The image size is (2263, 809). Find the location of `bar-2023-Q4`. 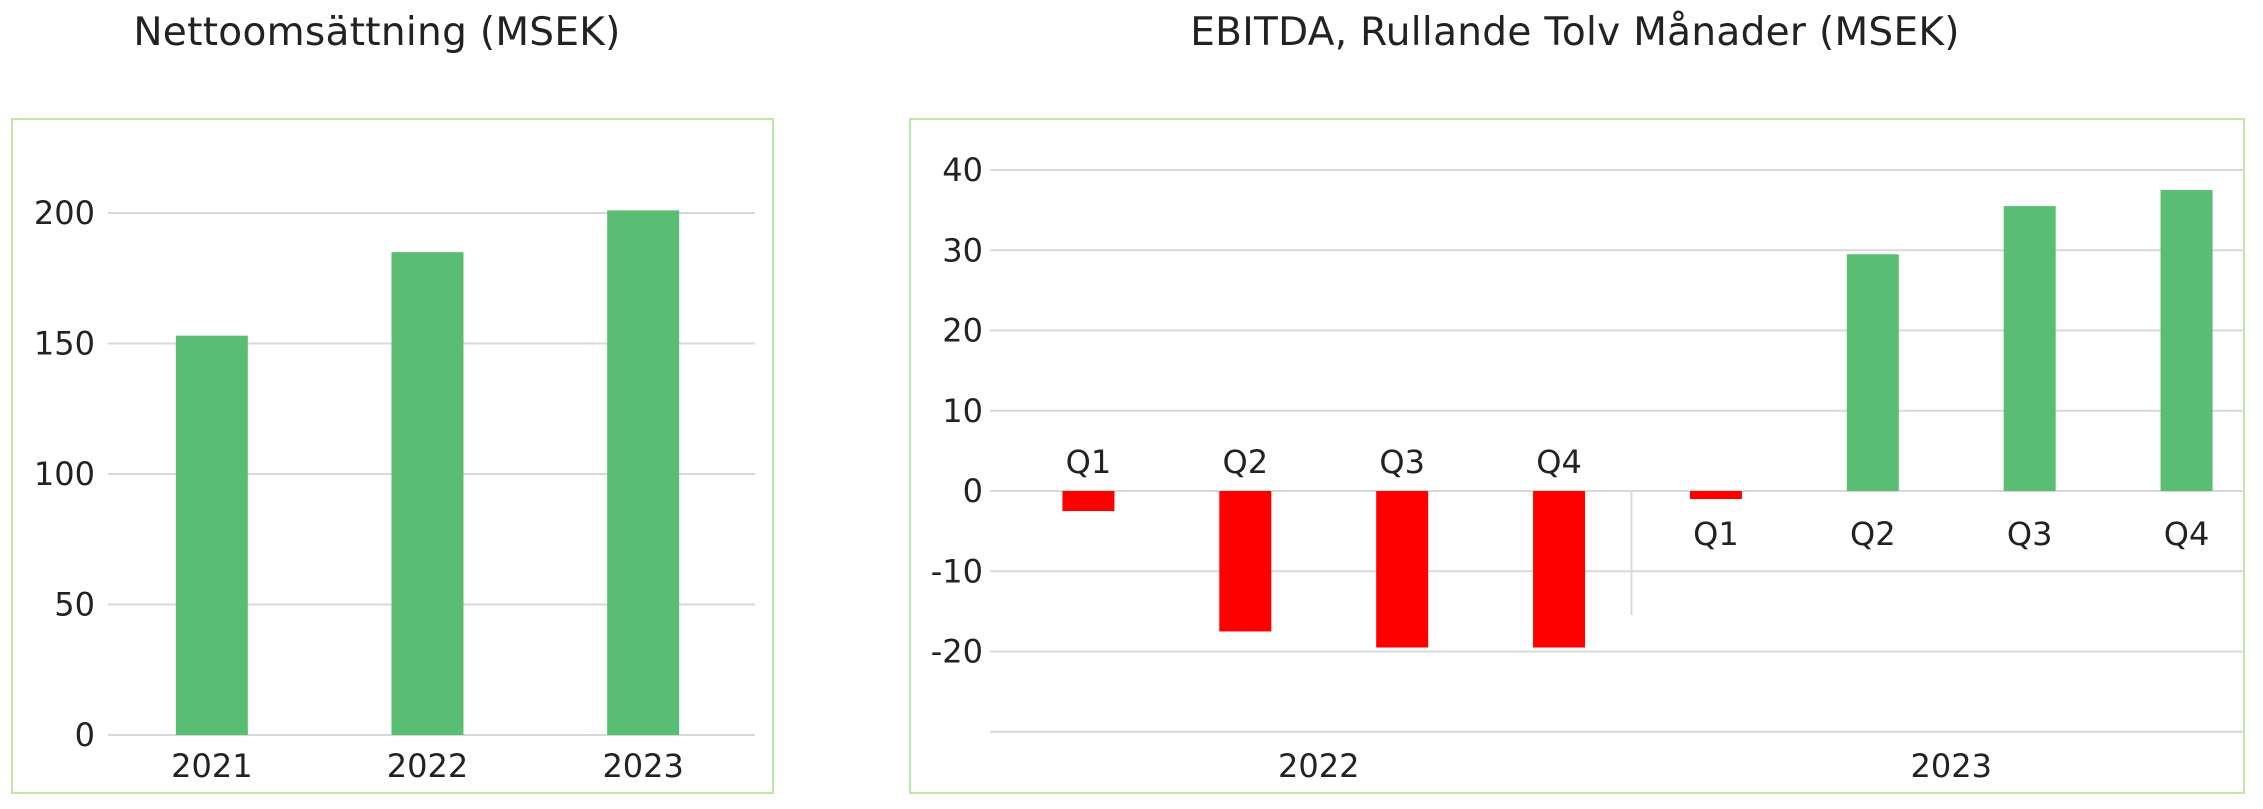

bar-2023-Q4 is located at coordinates (2186, 340).